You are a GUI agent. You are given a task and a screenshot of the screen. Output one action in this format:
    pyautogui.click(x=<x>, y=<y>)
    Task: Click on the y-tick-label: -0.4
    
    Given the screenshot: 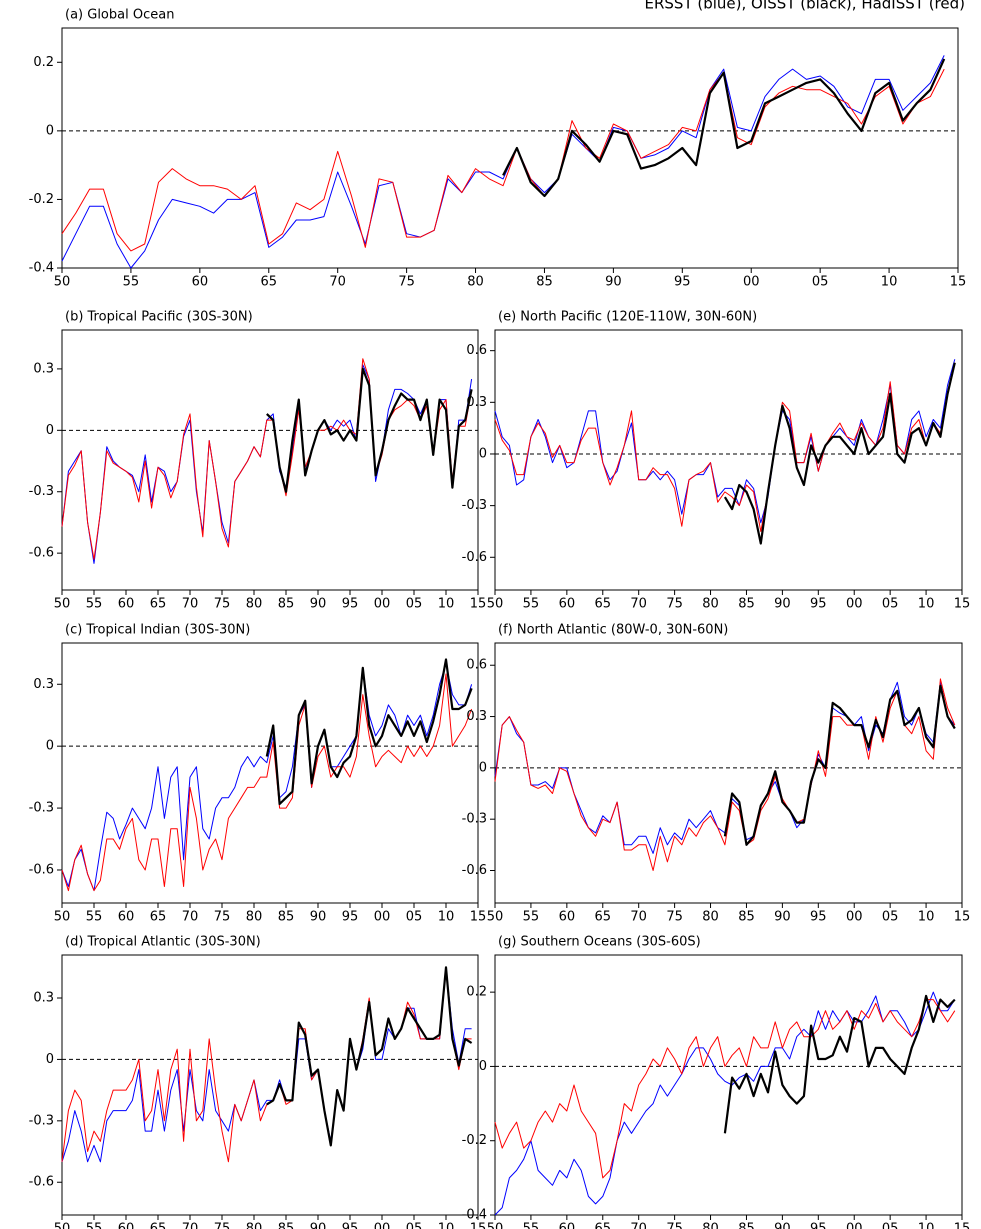 What is the action you would take?
    pyautogui.click(x=474, y=1215)
    